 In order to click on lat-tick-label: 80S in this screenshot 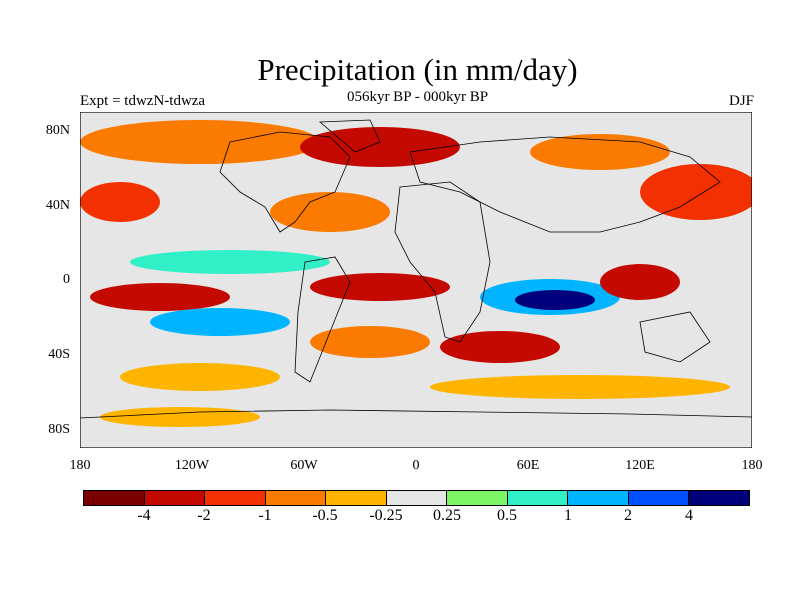, I will do `click(59, 429)`.